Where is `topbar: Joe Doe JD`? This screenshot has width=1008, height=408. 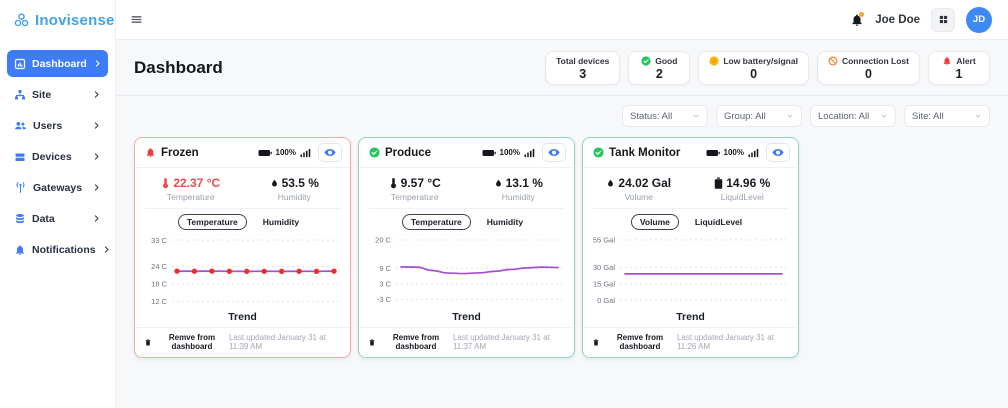
topbar: Joe Doe JD is located at coordinates (562, 20).